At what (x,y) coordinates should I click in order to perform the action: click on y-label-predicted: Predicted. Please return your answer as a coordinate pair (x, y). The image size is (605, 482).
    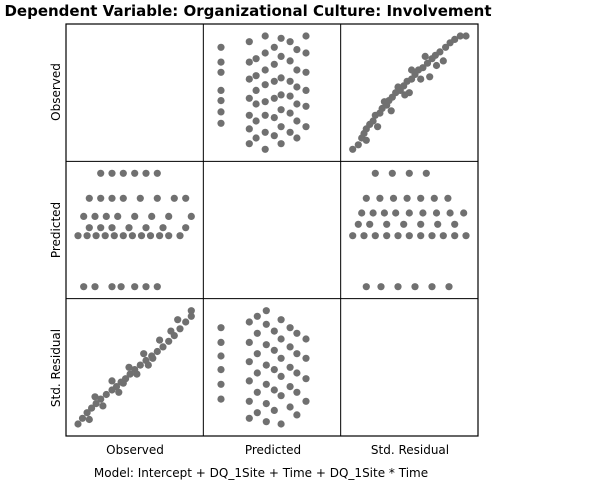
    Looking at the image, I should click on (56, 230).